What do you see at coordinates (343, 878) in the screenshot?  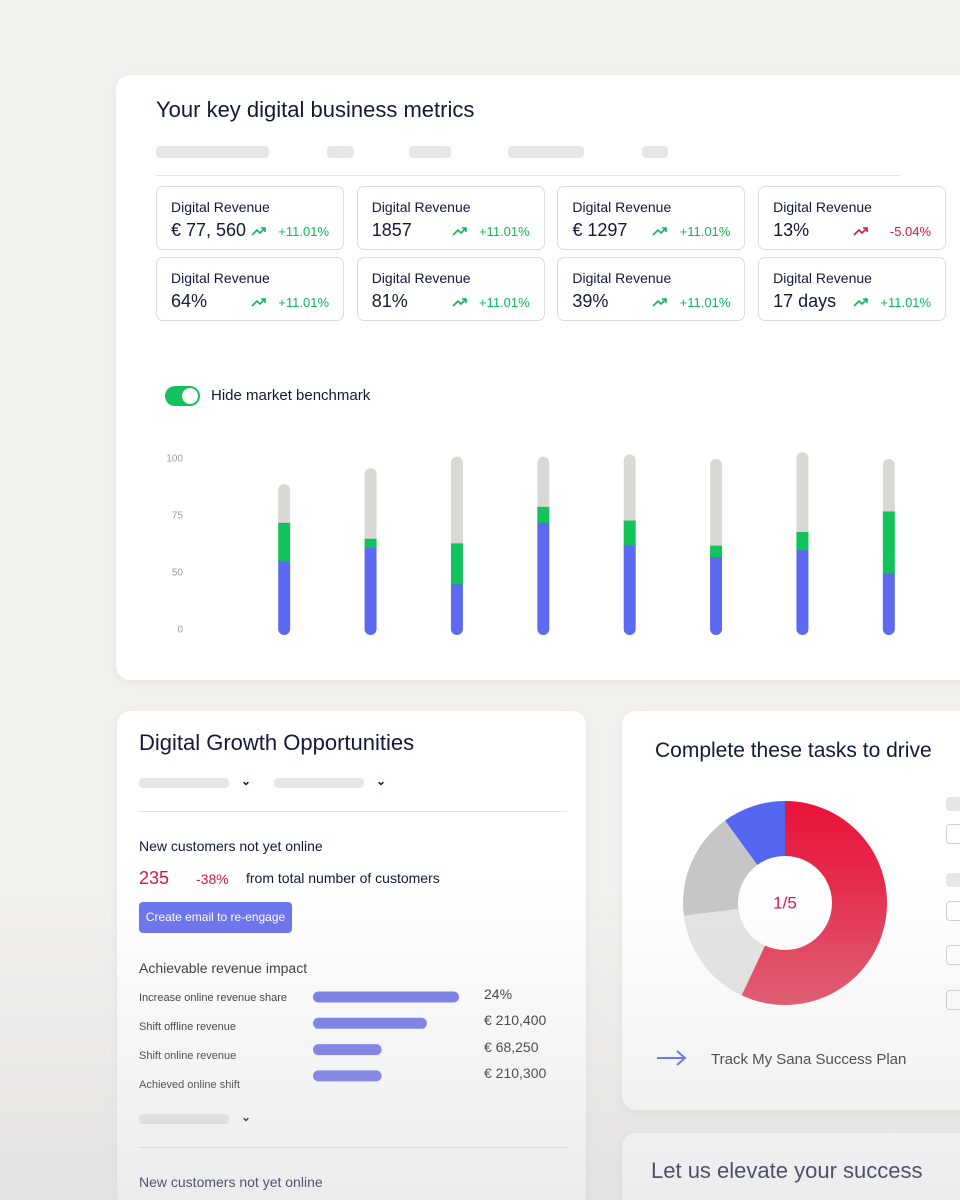 I see `note: from total number of customers` at bounding box center [343, 878].